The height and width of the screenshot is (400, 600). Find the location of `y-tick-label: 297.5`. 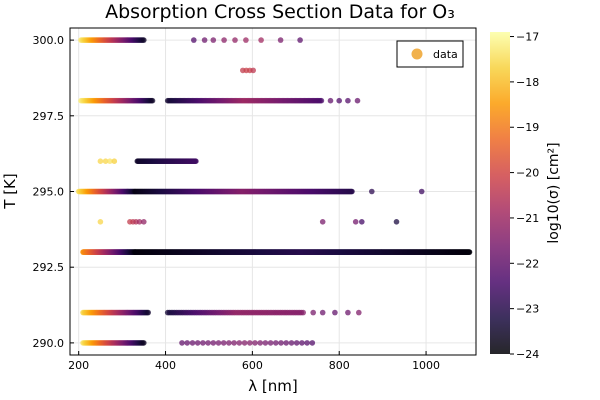

y-tick-label: 297.5 is located at coordinates (49, 116).